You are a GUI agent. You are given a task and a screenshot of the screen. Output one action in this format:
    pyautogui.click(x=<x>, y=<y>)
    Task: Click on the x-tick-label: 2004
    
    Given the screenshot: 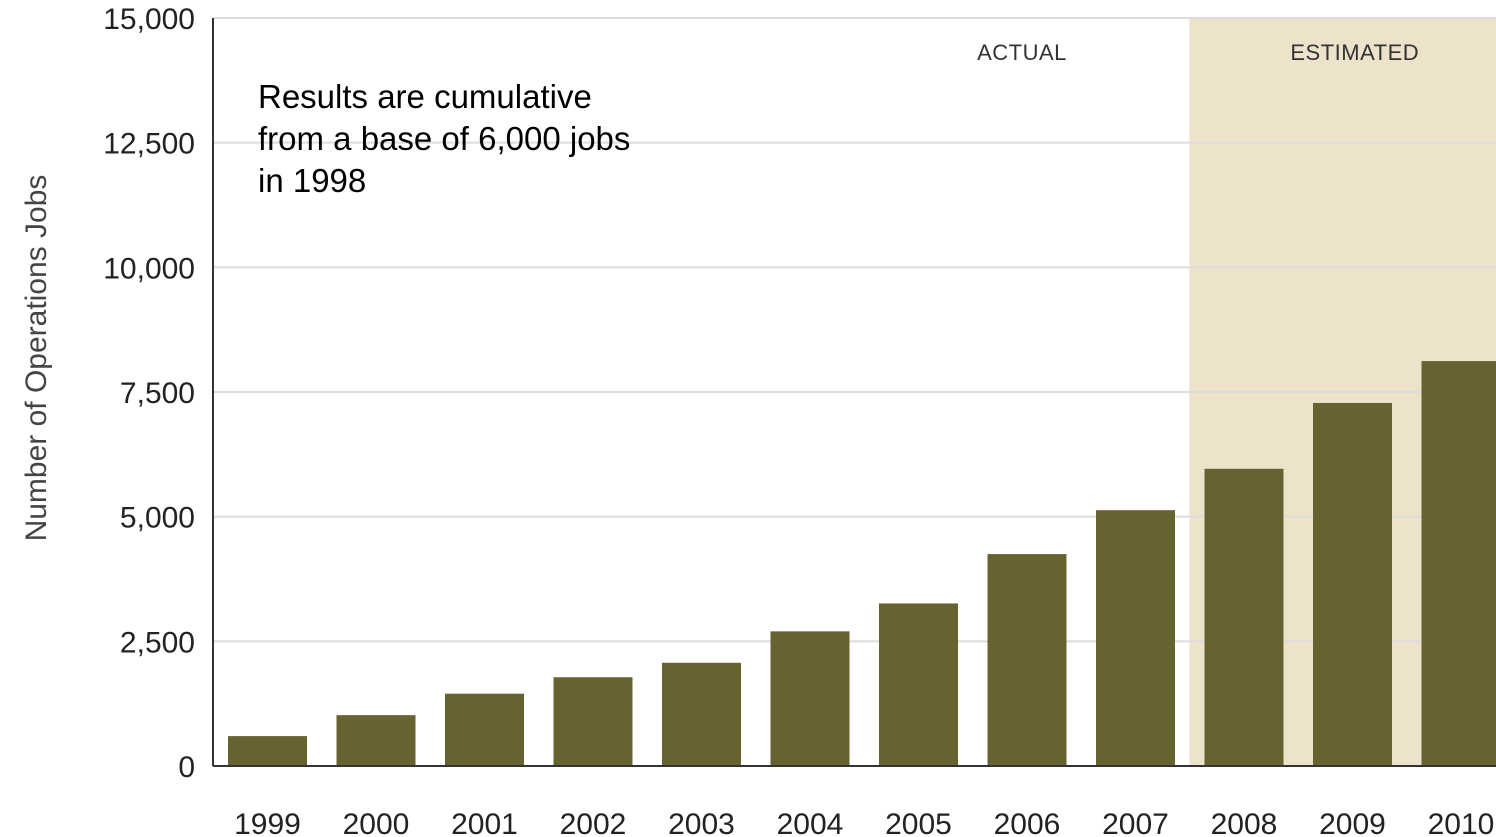 What is the action you would take?
    pyautogui.click(x=810, y=822)
    